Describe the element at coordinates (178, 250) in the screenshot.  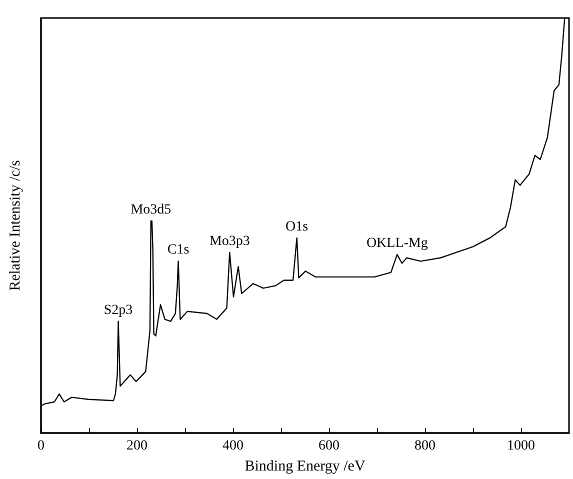
I see `annotation: C1s` at that location.